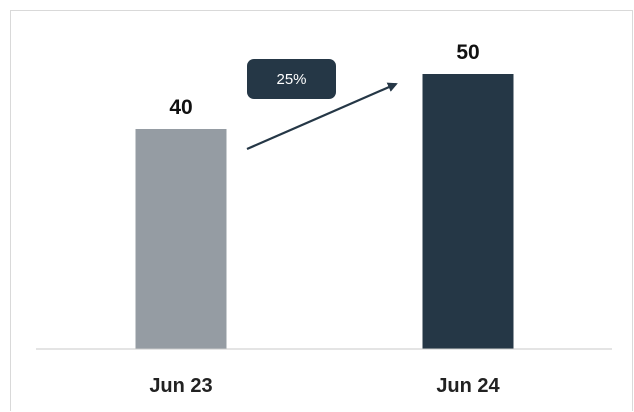 The height and width of the screenshot is (412, 634). Describe the element at coordinates (180, 386) in the screenshot. I see `category-label-0: Jun 23` at that location.